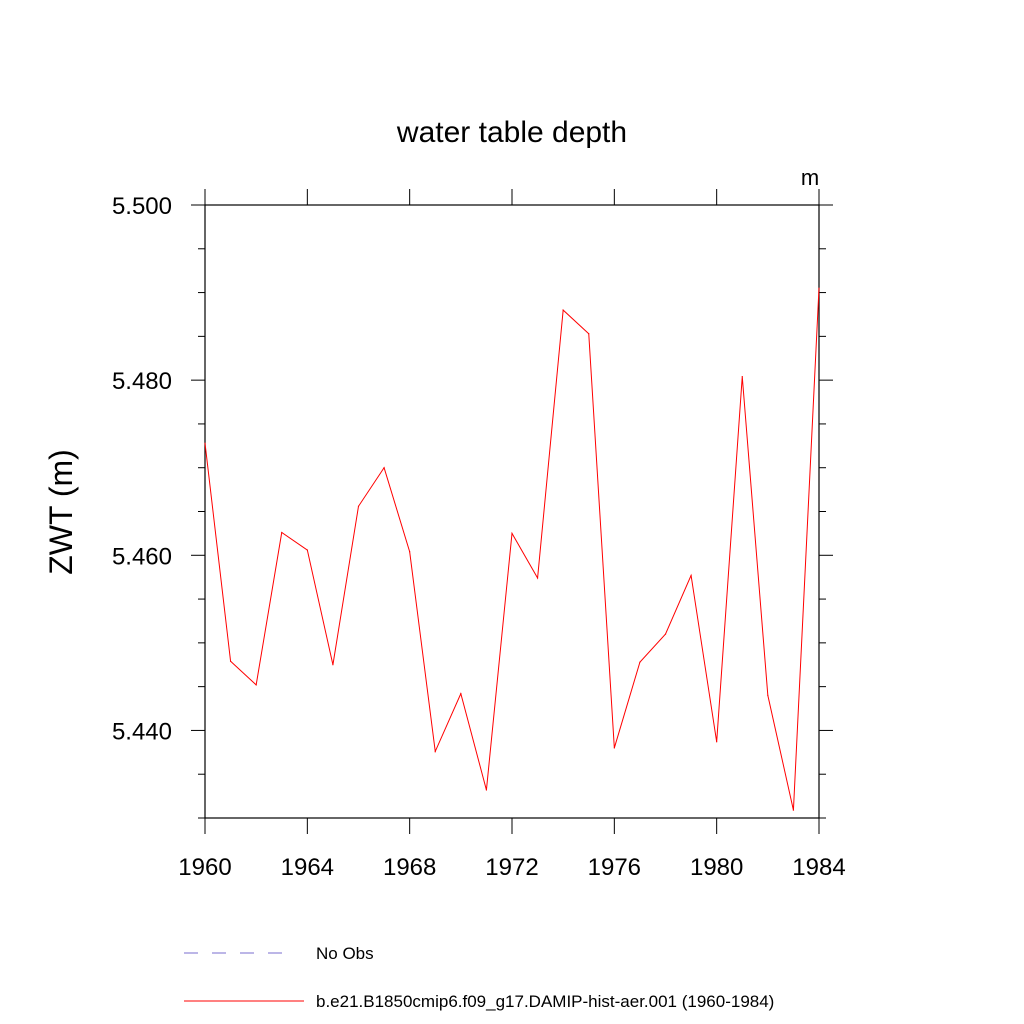 This screenshot has width=1024, height=1024. I want to click on y-tick-label: 5.500, so click(142, 206).